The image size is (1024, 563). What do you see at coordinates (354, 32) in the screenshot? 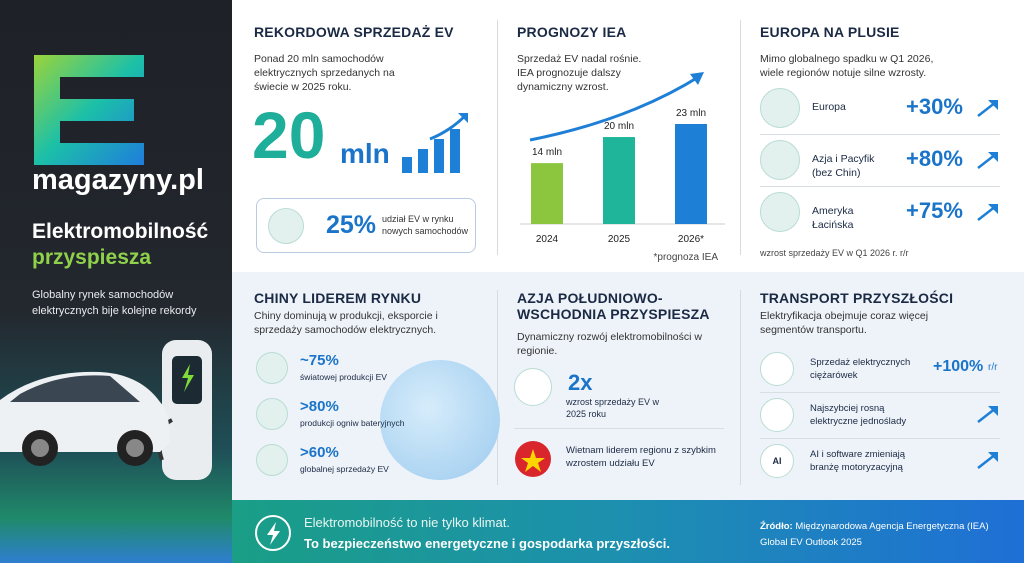
I see `section-title: REKORDOWA SPRZEDAŻ EV` at bounding box center [354, 32].